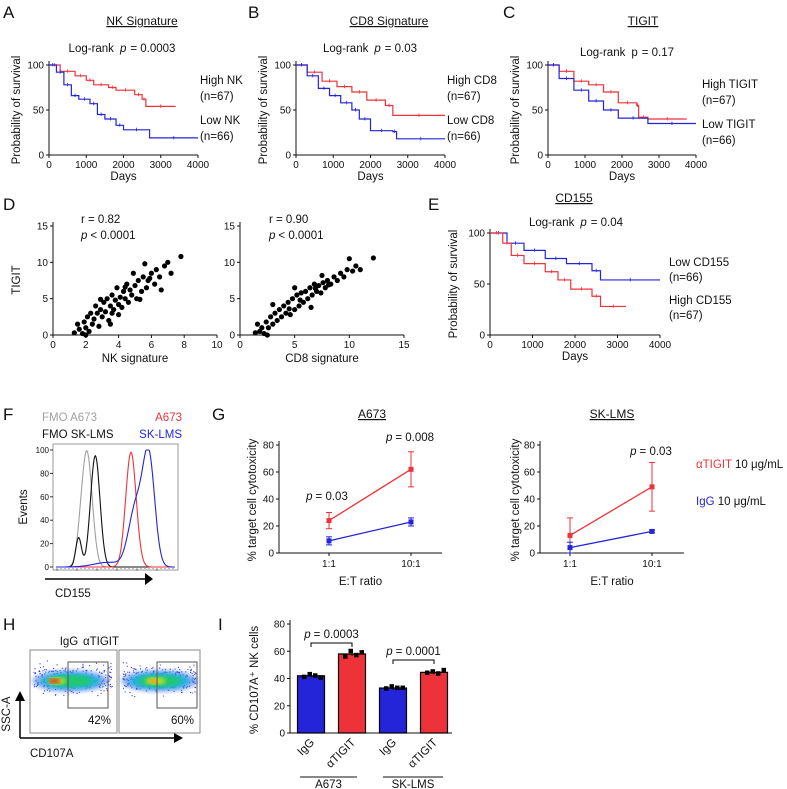 The height and width of the screenshot is (789, 787). Describe the element at coordinates (574, 198) in the screenshot. I see `km-e-title: CD155` at that location.